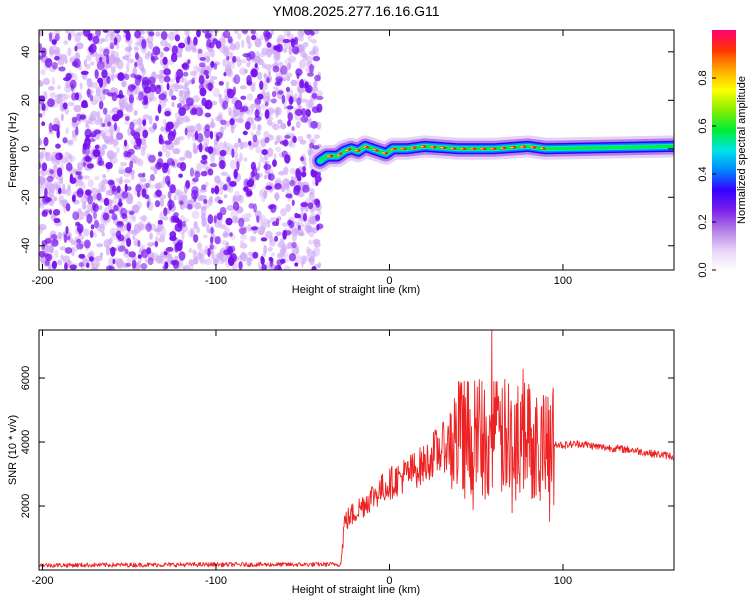 The width and height of the screenshot is (750, 600). Describe the element at coordinates (26, 246) in the screenshot. I see `y-tick-label: -40` at that location.